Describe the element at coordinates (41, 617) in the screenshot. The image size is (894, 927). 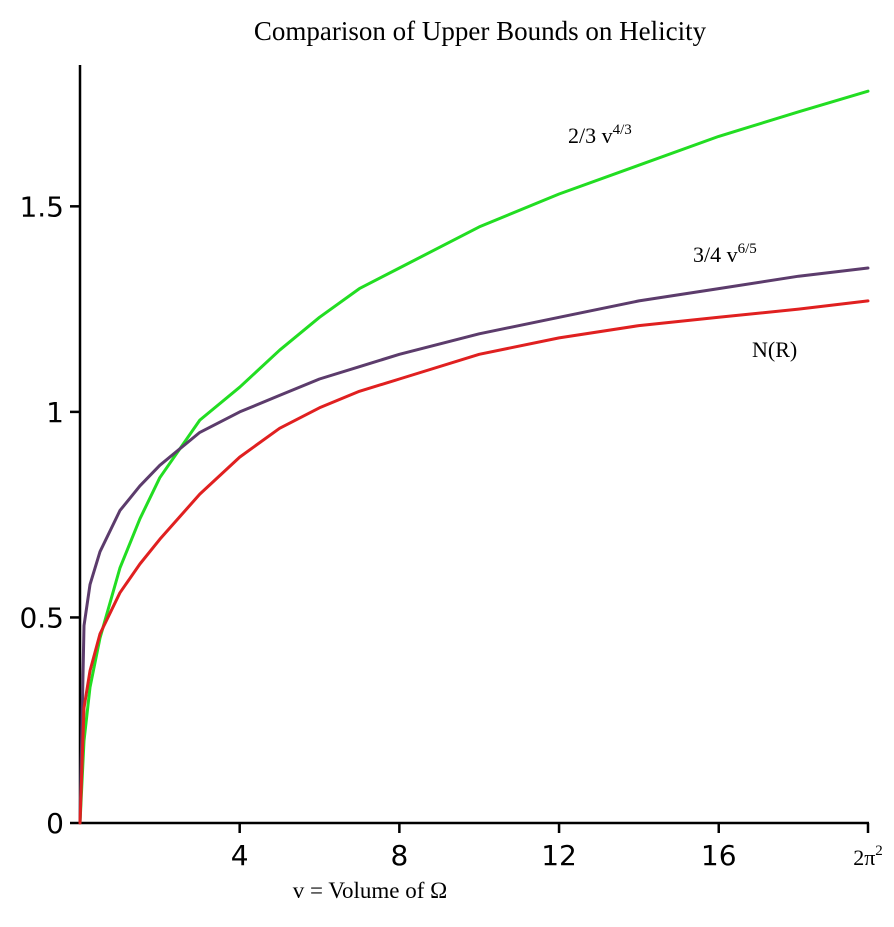
I see `y-tick-label: 0.5` at that location.